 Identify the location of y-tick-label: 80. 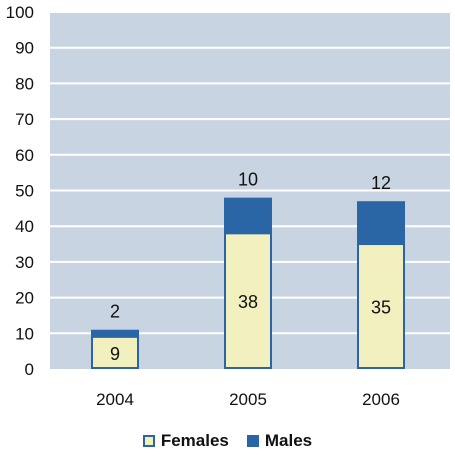
(24, 83).